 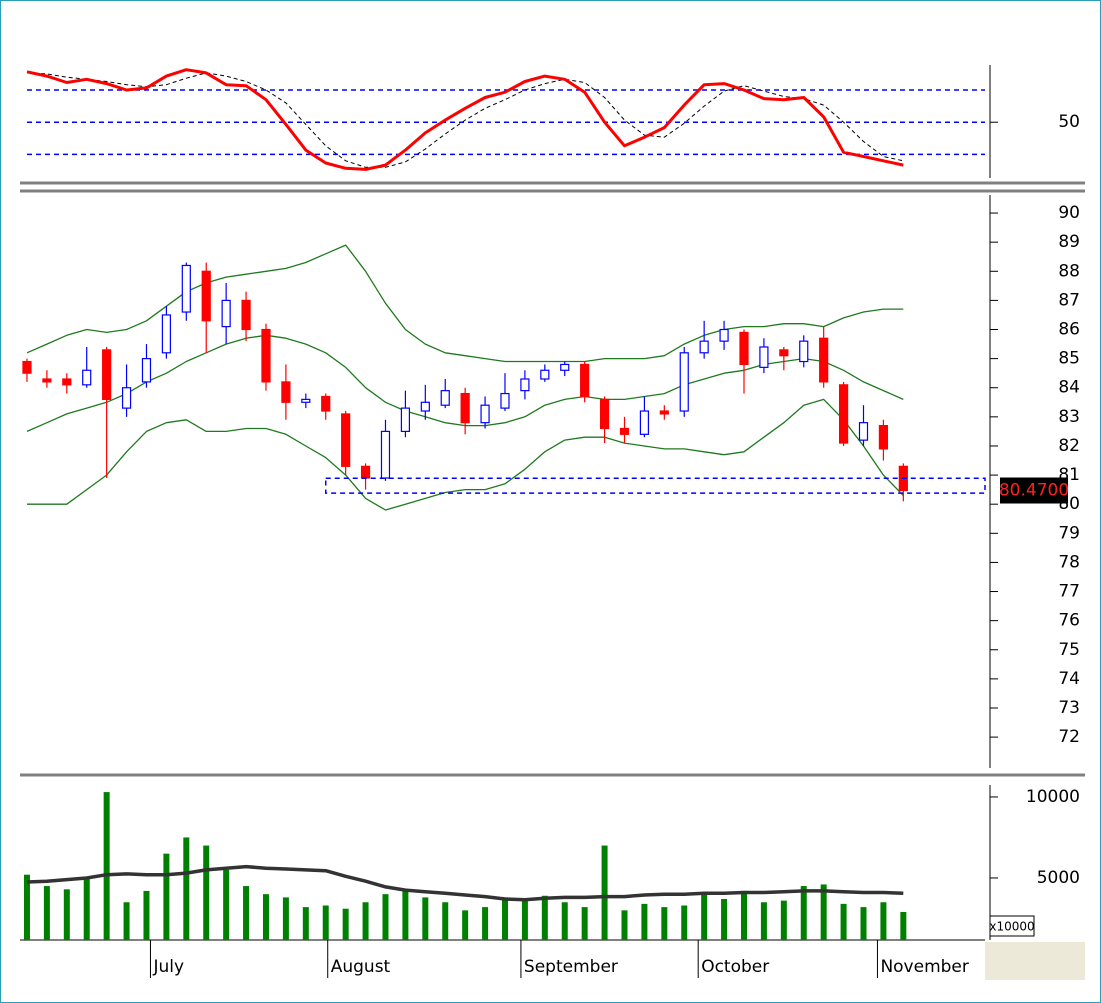 What do you see at coordinates (1069, 417) in the screenshot?
I see `y-tick-label: 83` at bounding box center [1069, 417].